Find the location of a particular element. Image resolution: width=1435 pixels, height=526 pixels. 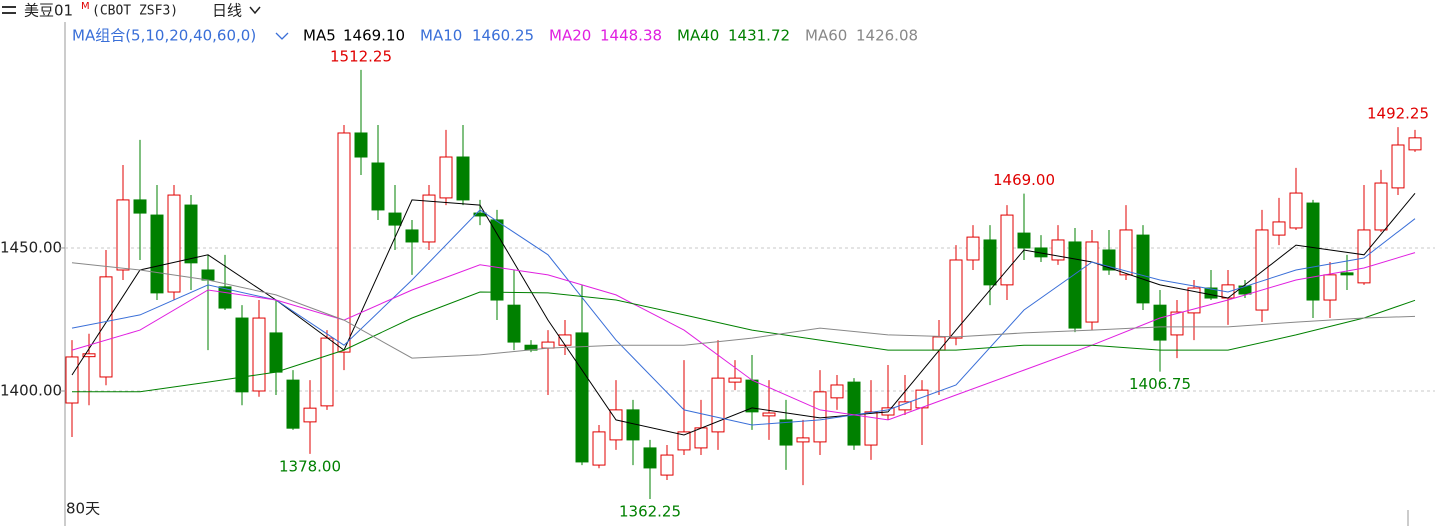

legend-value: 1448.38 is located at coordinates (631, 36).